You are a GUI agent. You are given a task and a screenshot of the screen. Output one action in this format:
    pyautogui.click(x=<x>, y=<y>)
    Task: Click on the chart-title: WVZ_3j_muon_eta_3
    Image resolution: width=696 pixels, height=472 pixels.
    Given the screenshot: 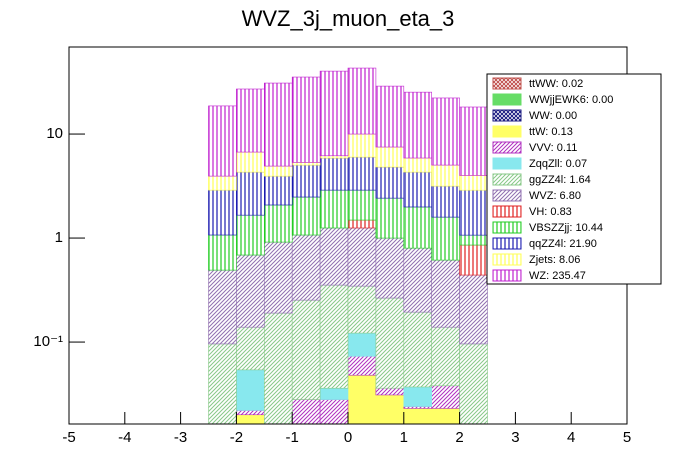 What is the action you would take?
    pyautogui.click(x=348, y=18)
    